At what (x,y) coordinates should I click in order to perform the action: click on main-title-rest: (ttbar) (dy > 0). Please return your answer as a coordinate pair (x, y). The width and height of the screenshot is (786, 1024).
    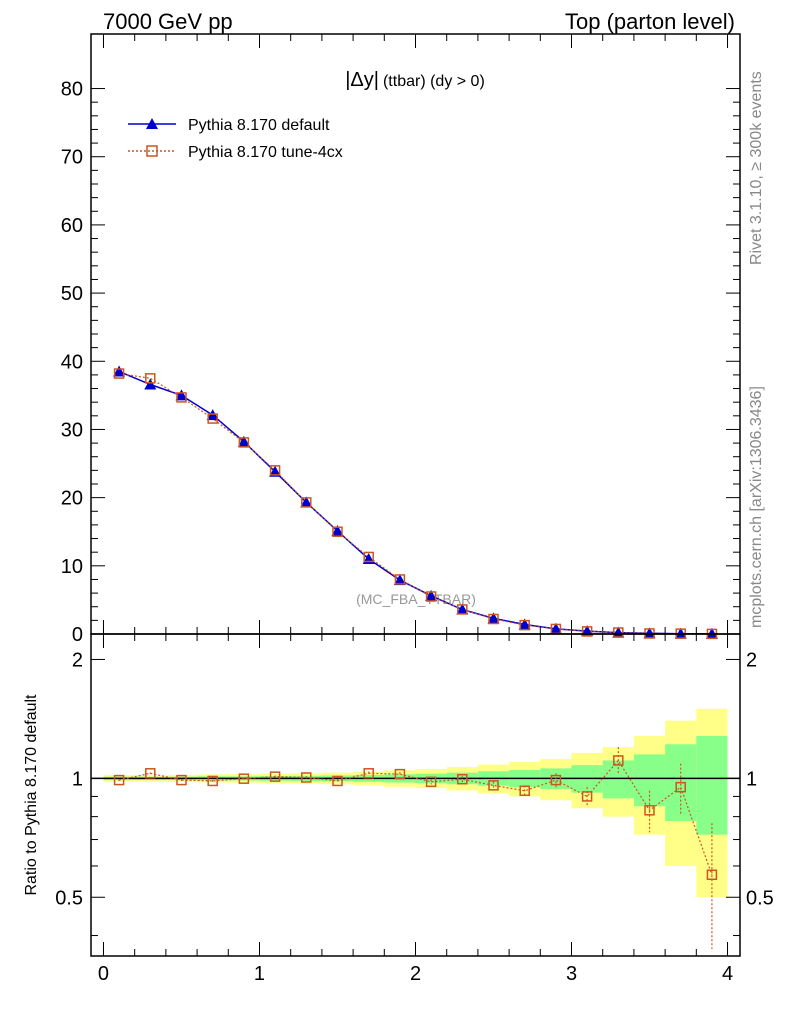
    Looking at the image, I should click on (434, 81).